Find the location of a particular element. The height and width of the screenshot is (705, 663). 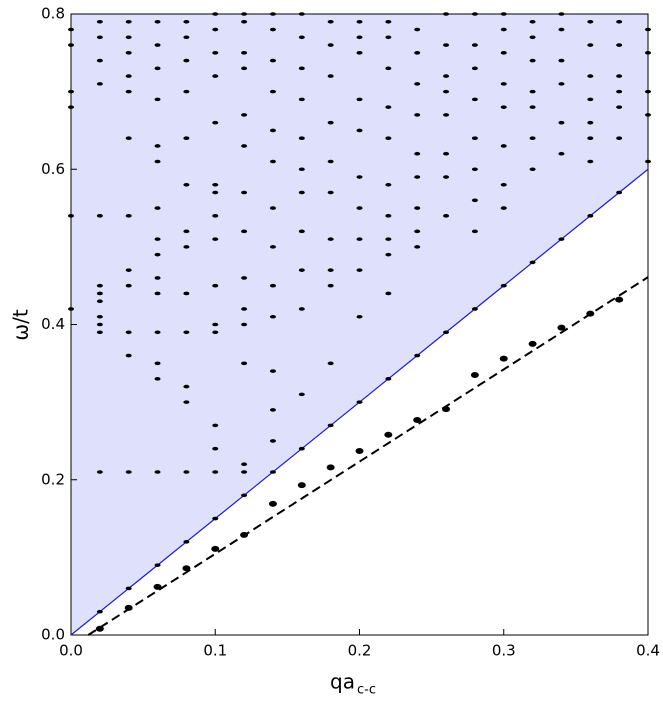

x-axis-label: qa is located at coordinates (342, 682).